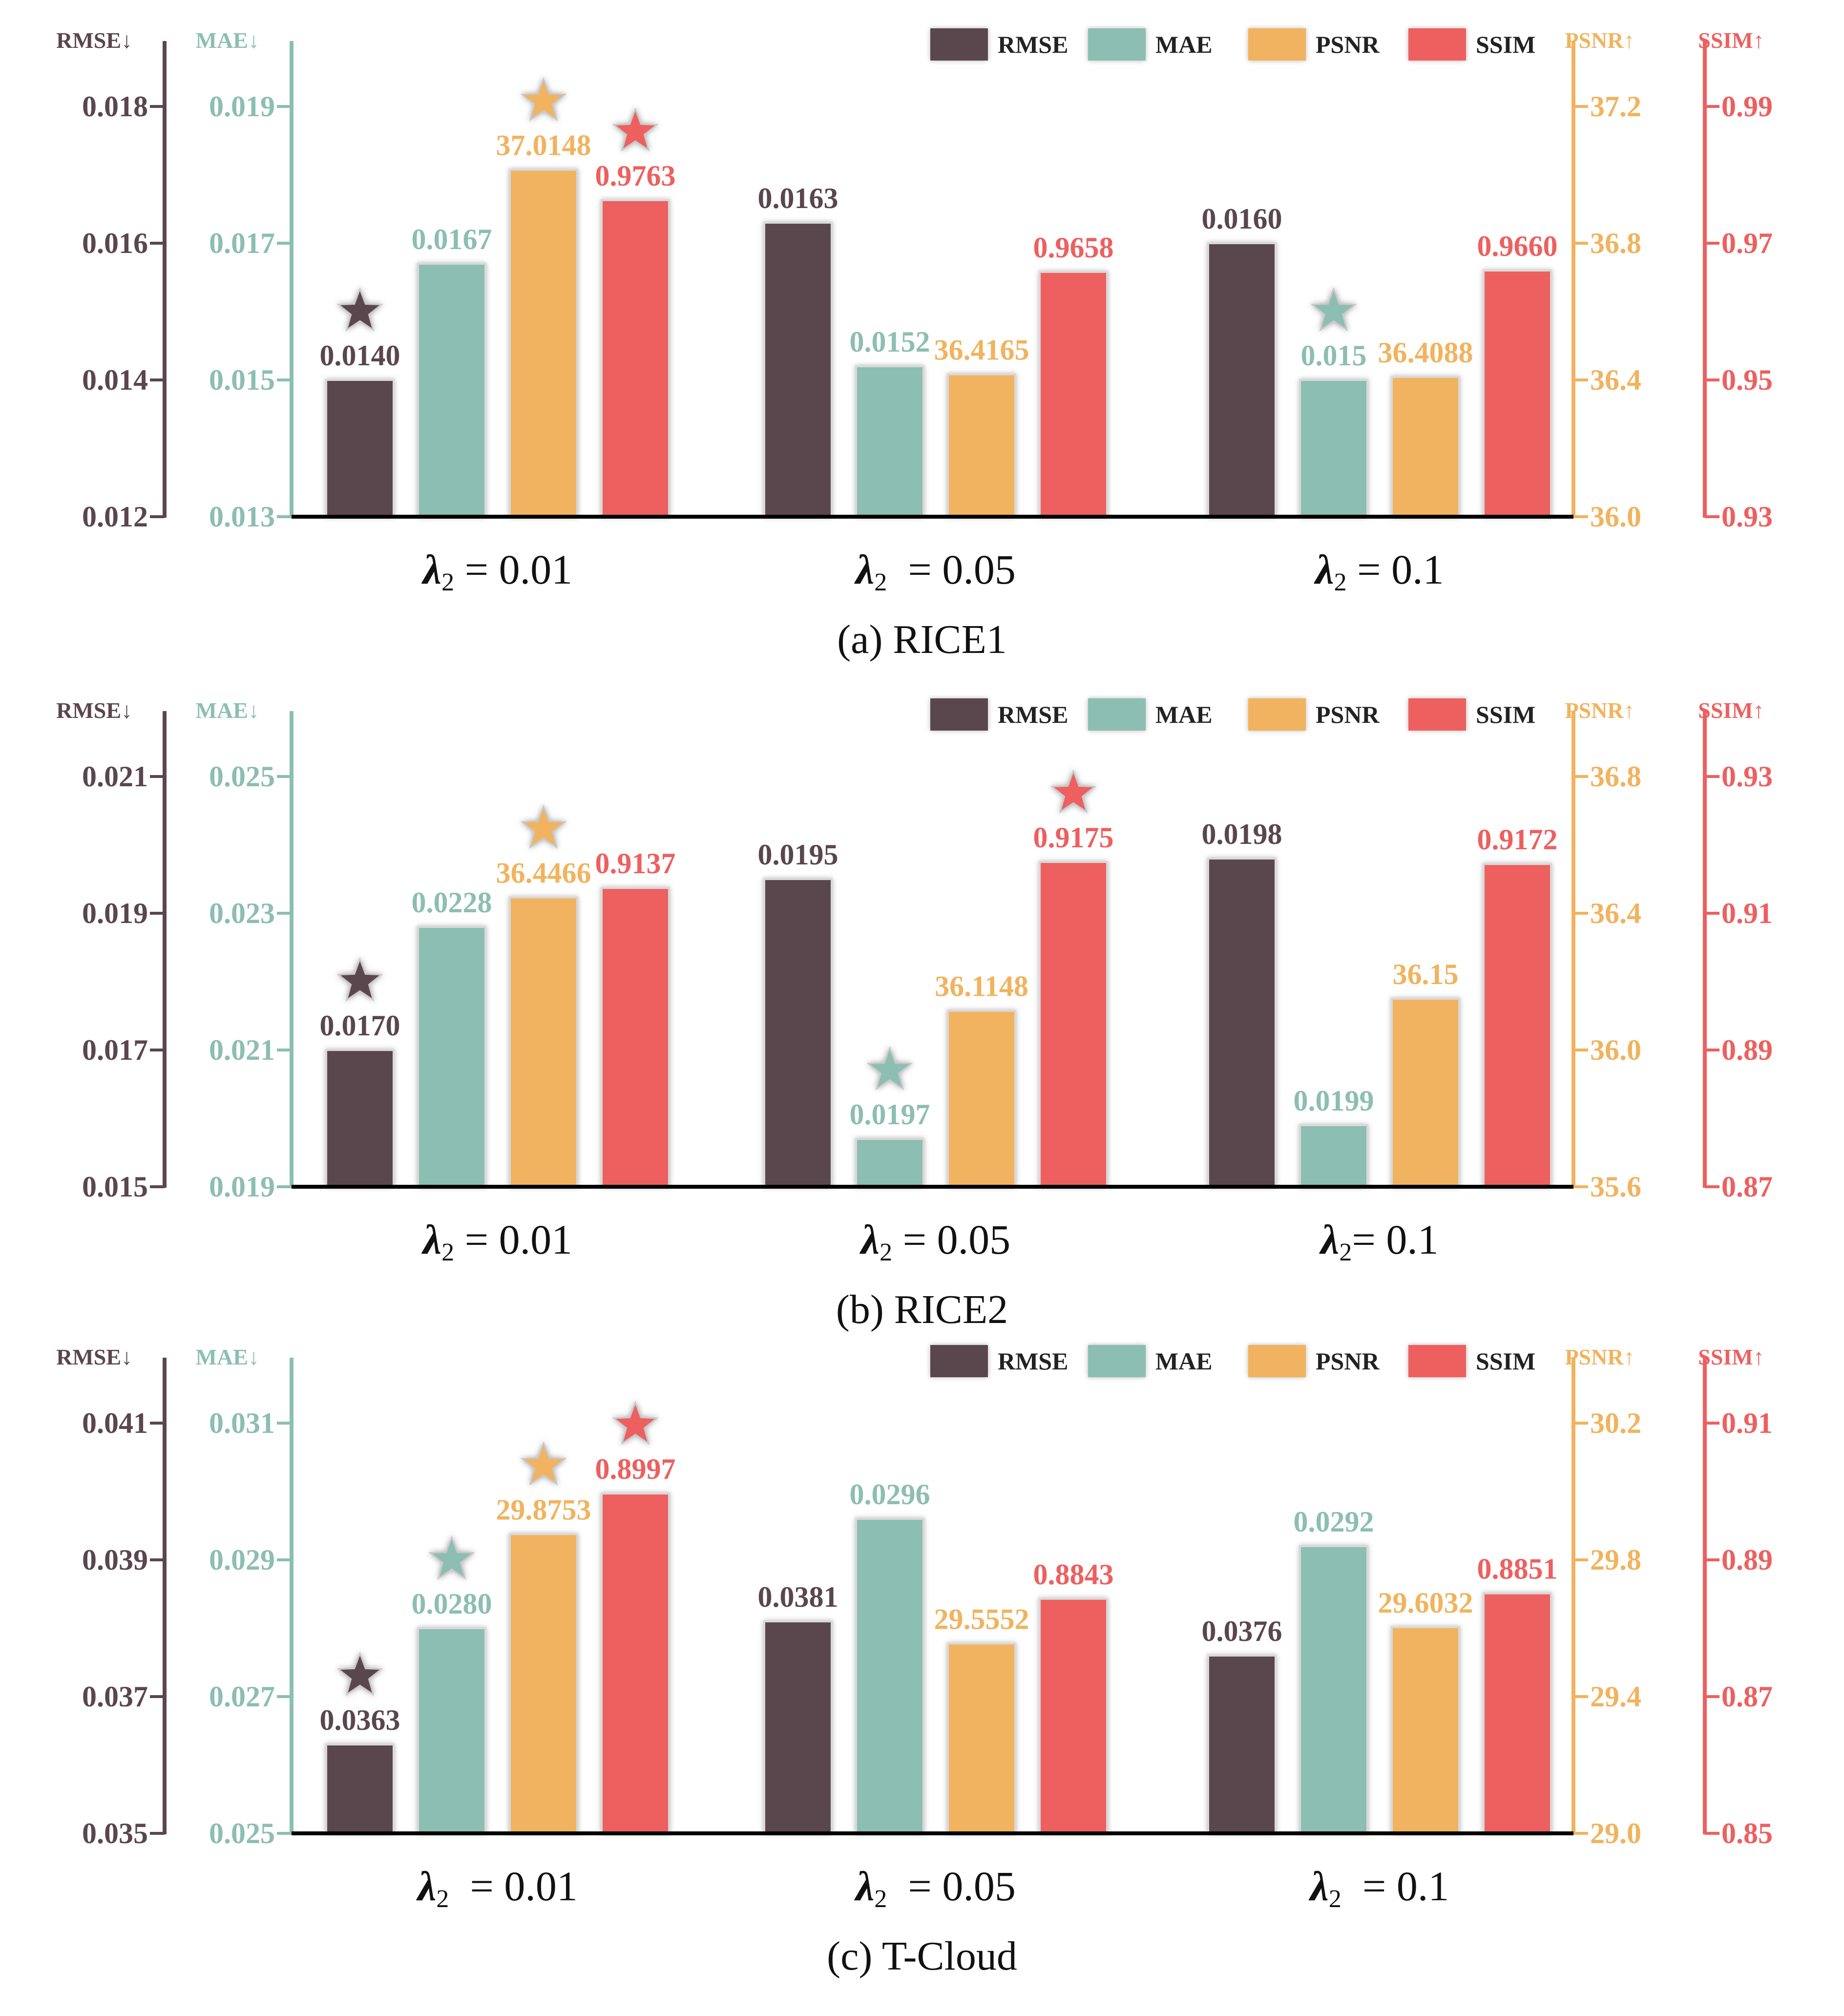 This screenshot has width=1844, height=2016. I want to click on category-value: = 0.01, so click(513, 1886).